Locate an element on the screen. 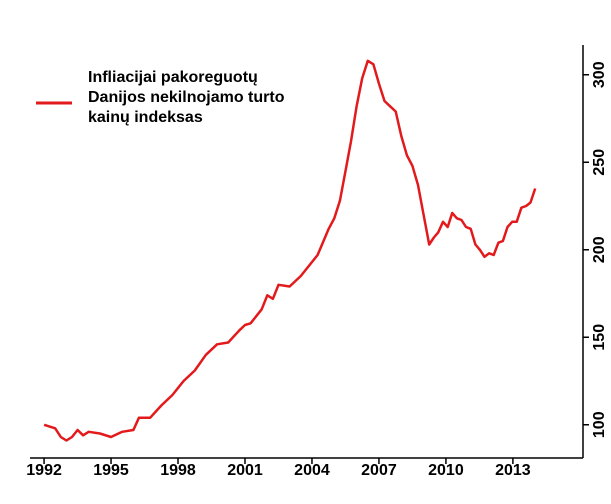  x-tick-label: 2010 is located at coordinates (446, 470).